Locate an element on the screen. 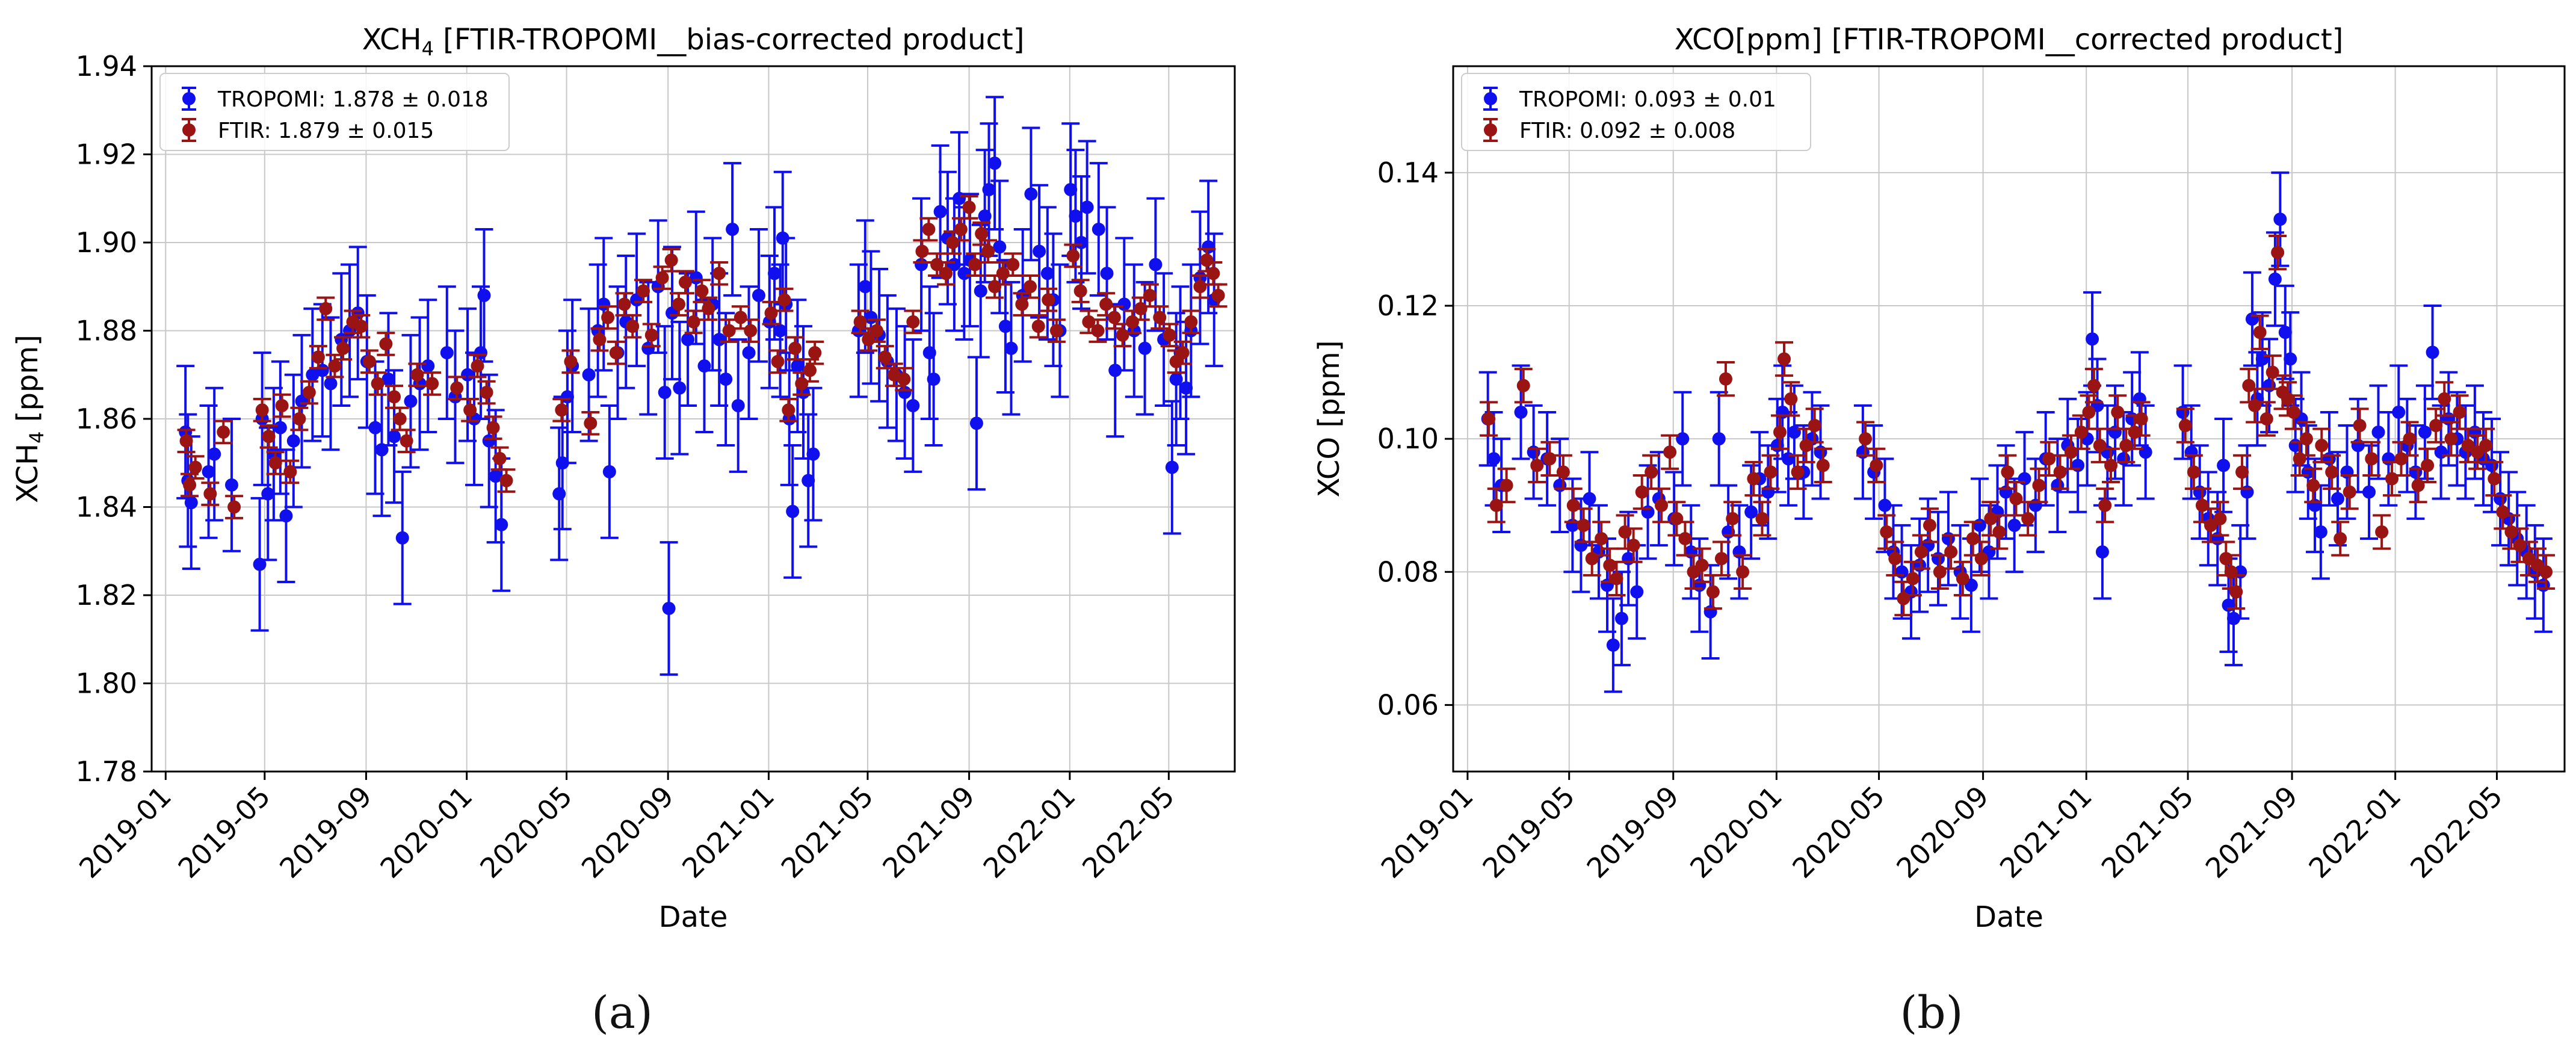  x-tick-label: 2022-01 is located at coordinates (2354, 833).